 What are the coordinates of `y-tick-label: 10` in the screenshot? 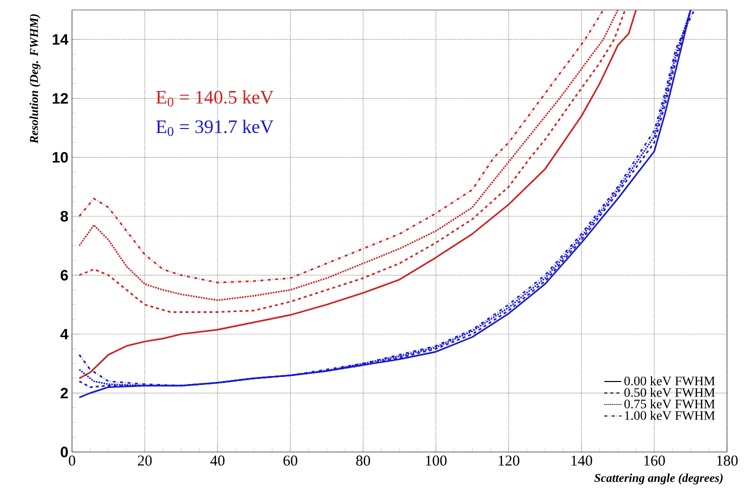 It's located at (60, 157).